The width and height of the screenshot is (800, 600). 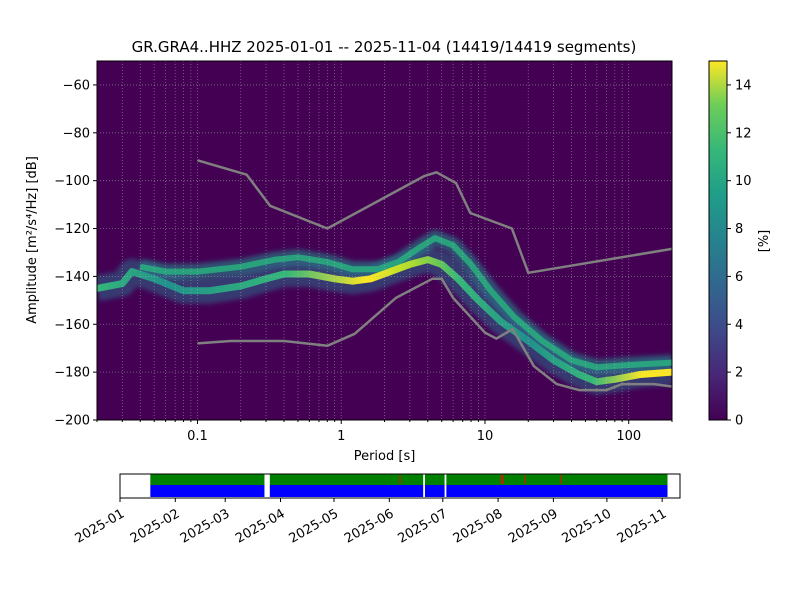 I want to click on timeline-tick-label: 2025-01, so click(x=100, y=526).